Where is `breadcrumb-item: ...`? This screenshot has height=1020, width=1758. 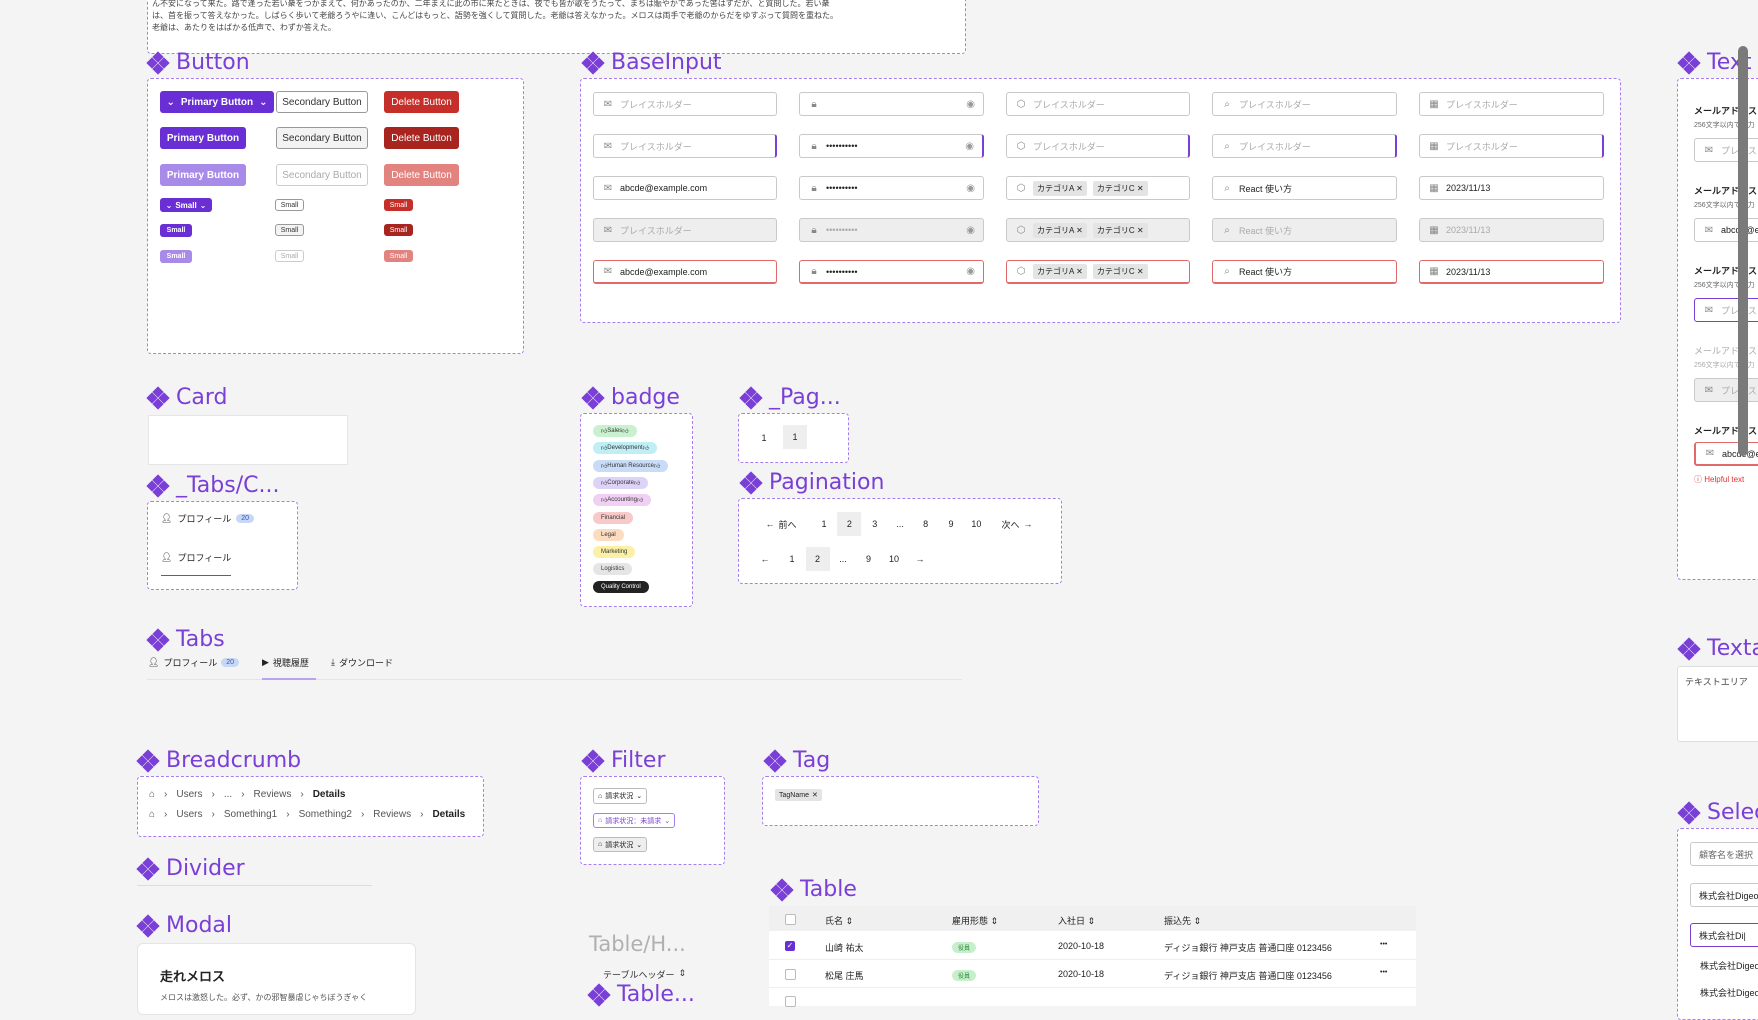
breadcrumb-item: ... is located at coordinates (228, 794).